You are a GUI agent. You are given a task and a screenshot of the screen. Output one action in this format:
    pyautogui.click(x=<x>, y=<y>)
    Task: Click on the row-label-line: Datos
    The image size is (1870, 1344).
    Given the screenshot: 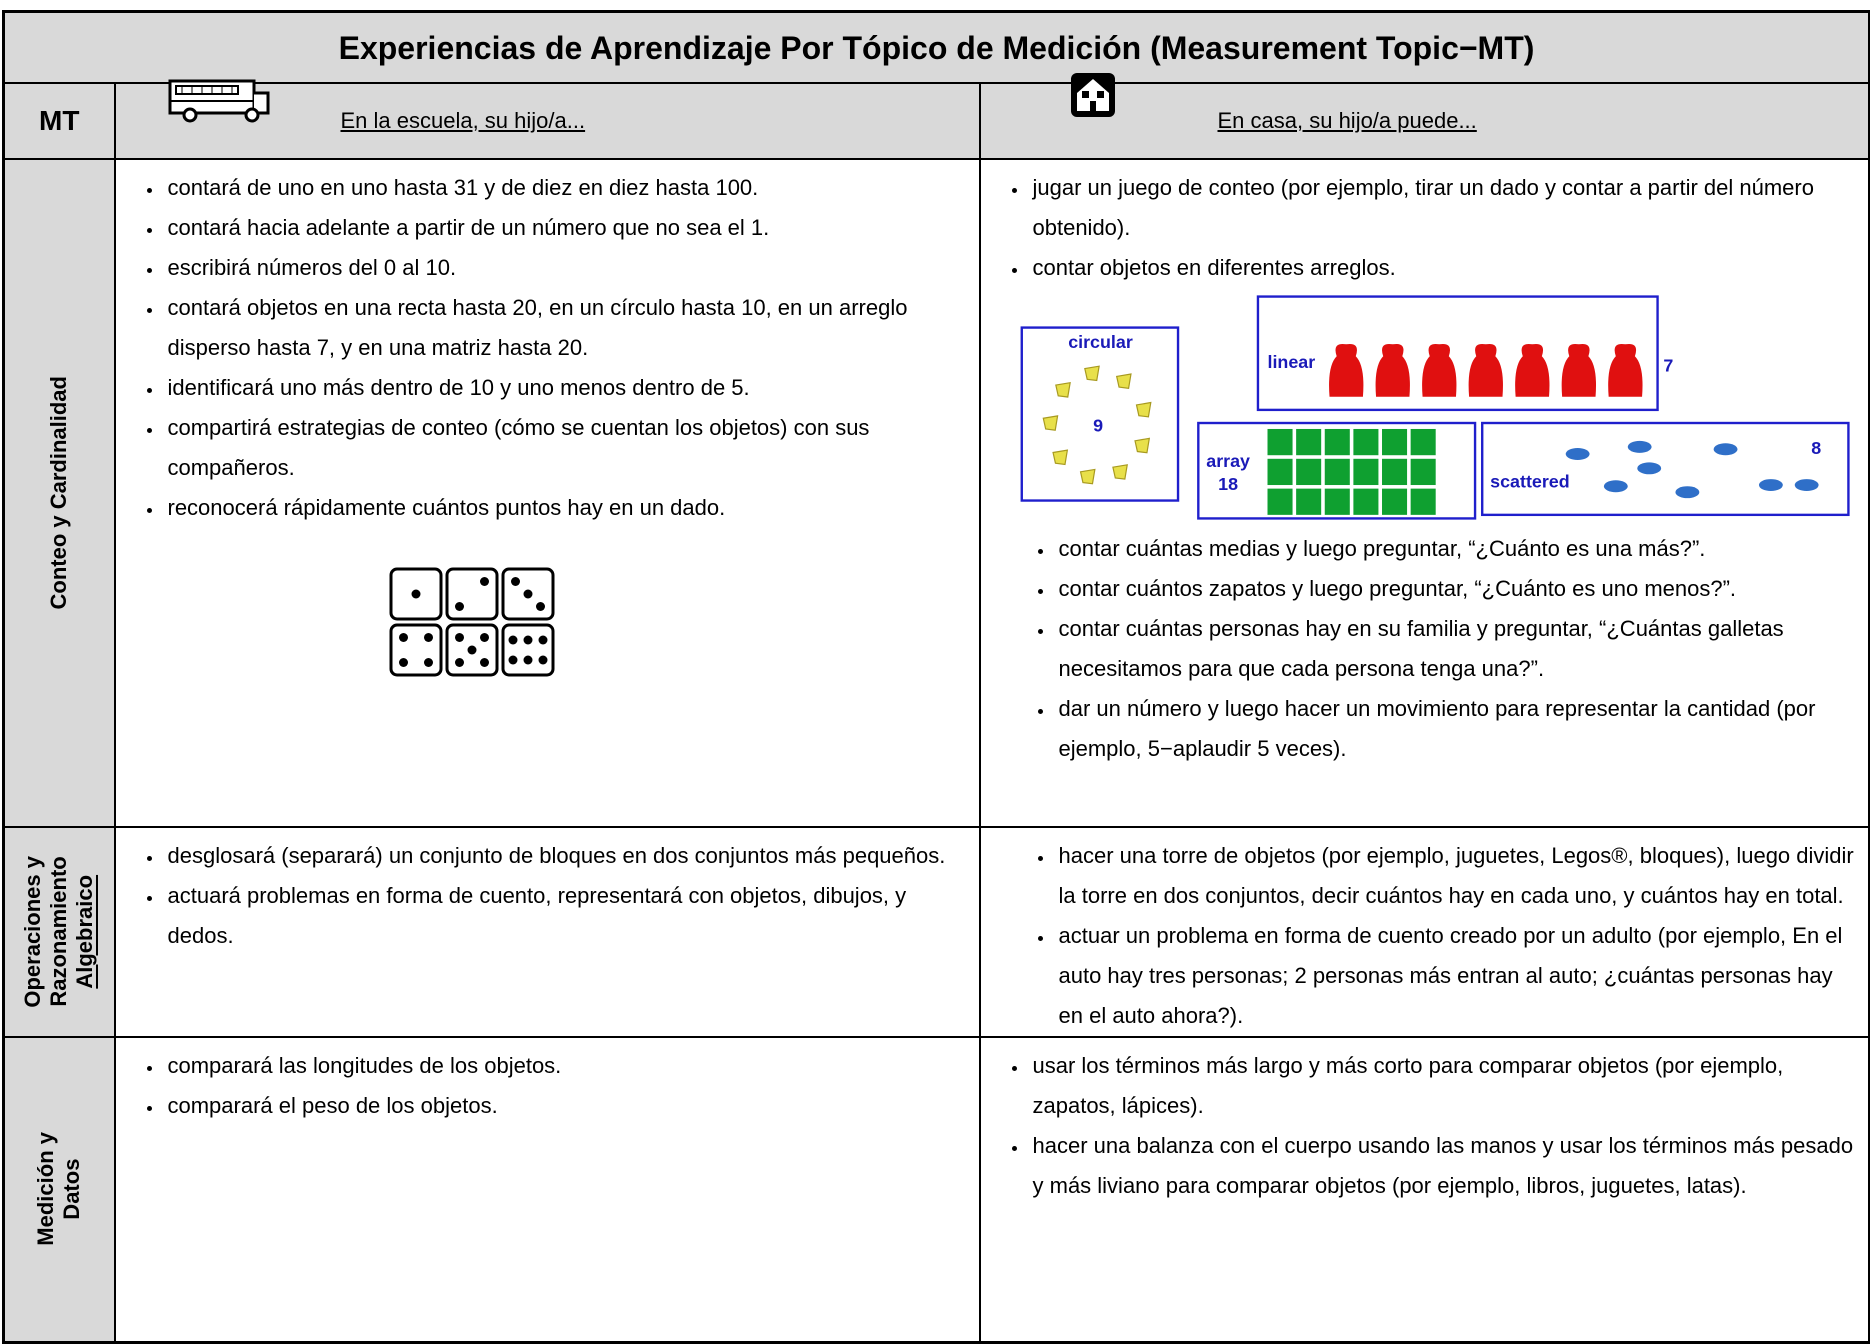 What is the action you would take?
    pyautogui.click(x=72, y=1189)
    